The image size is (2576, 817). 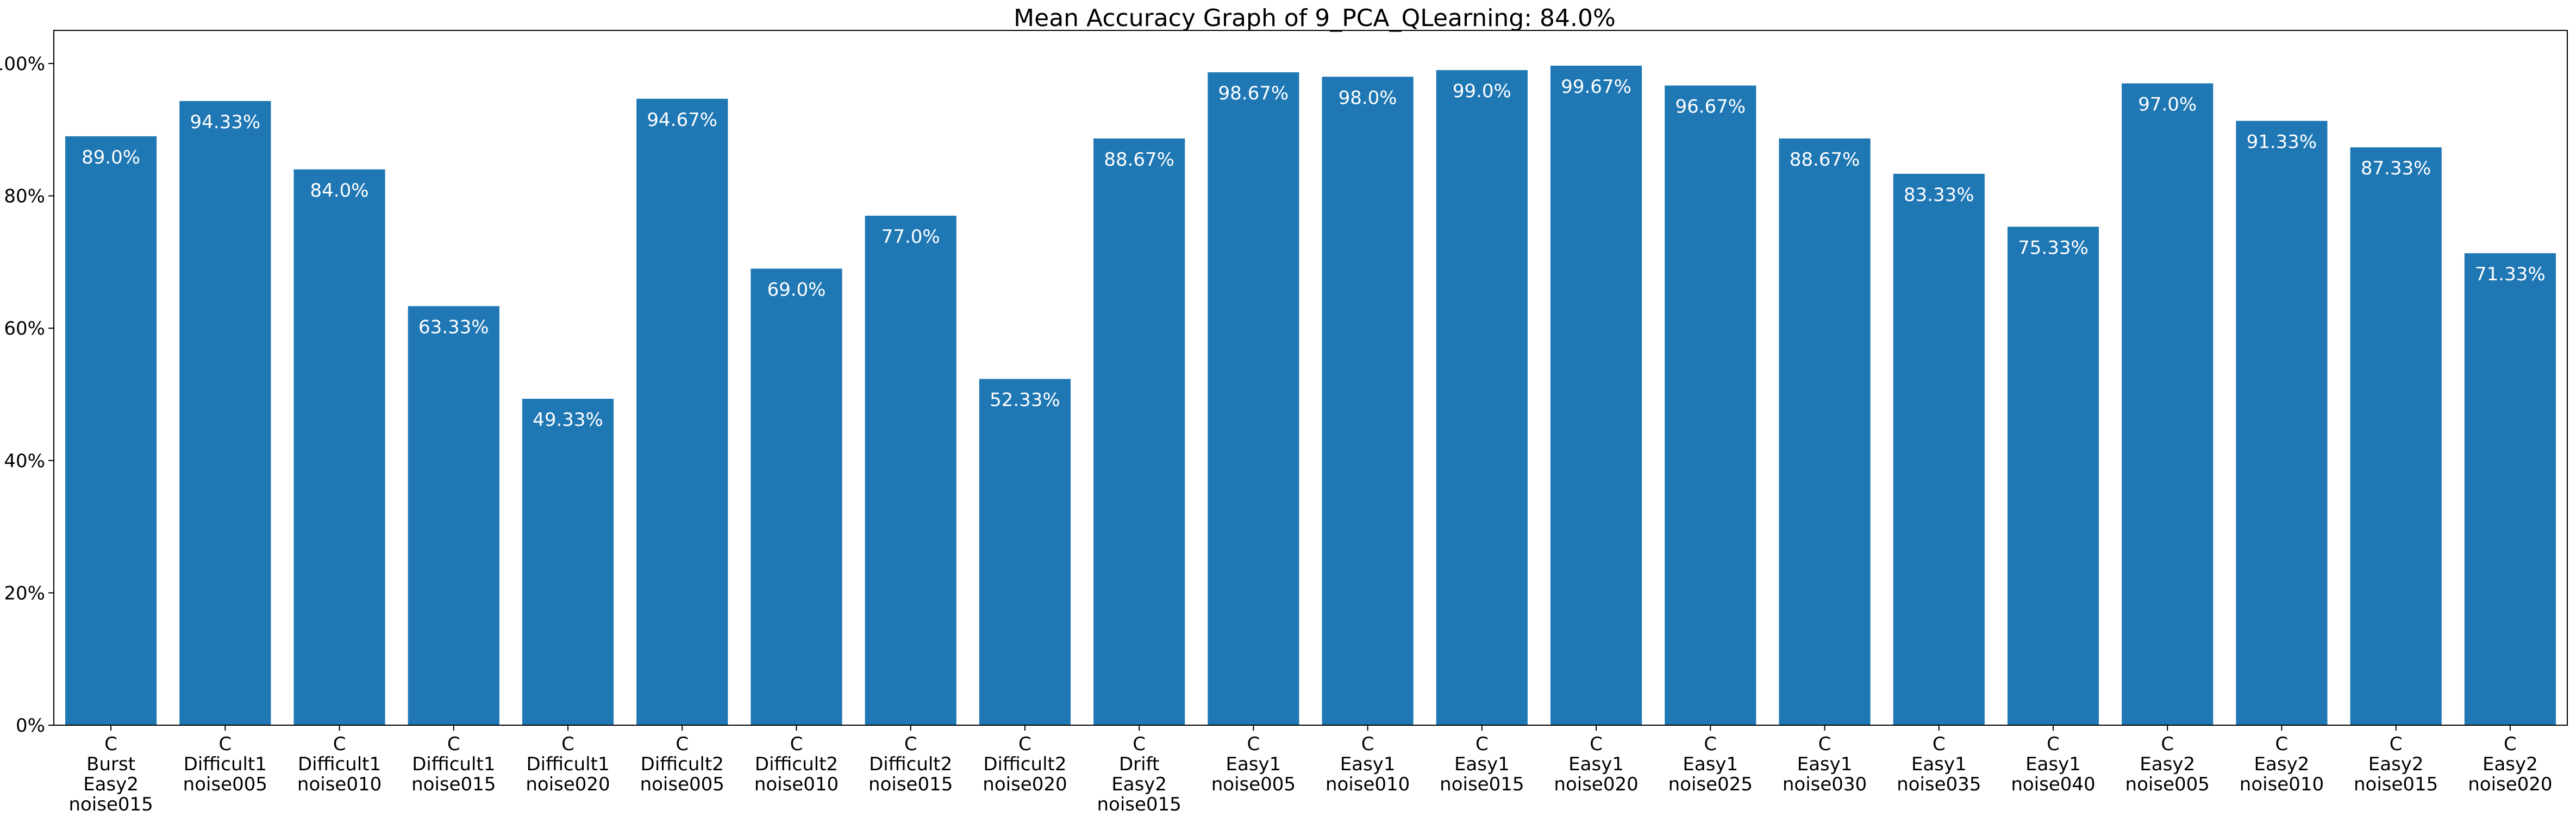 What do you see at coordinates (2053, 248) in the screenshot?
I see `bar-value-label: 75.33%` at bounding box center [2053, 248].